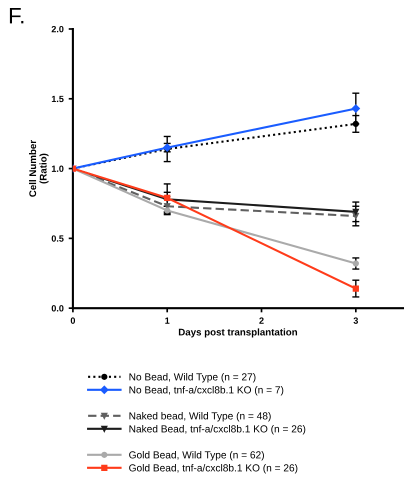  I want to click on legend-label: Naked bead, Wild Type (n = 48), so click(200, 417).